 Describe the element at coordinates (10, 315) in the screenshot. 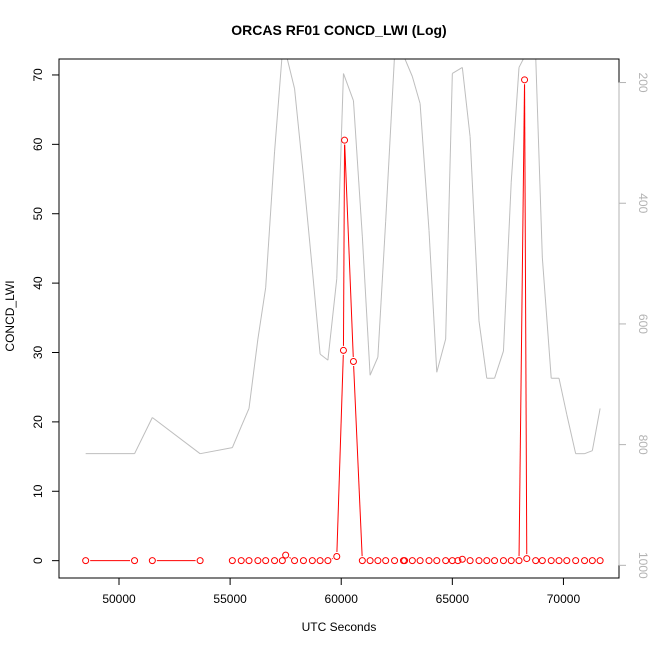

I see `y-axis-label: CONCD_LWI` at that location.